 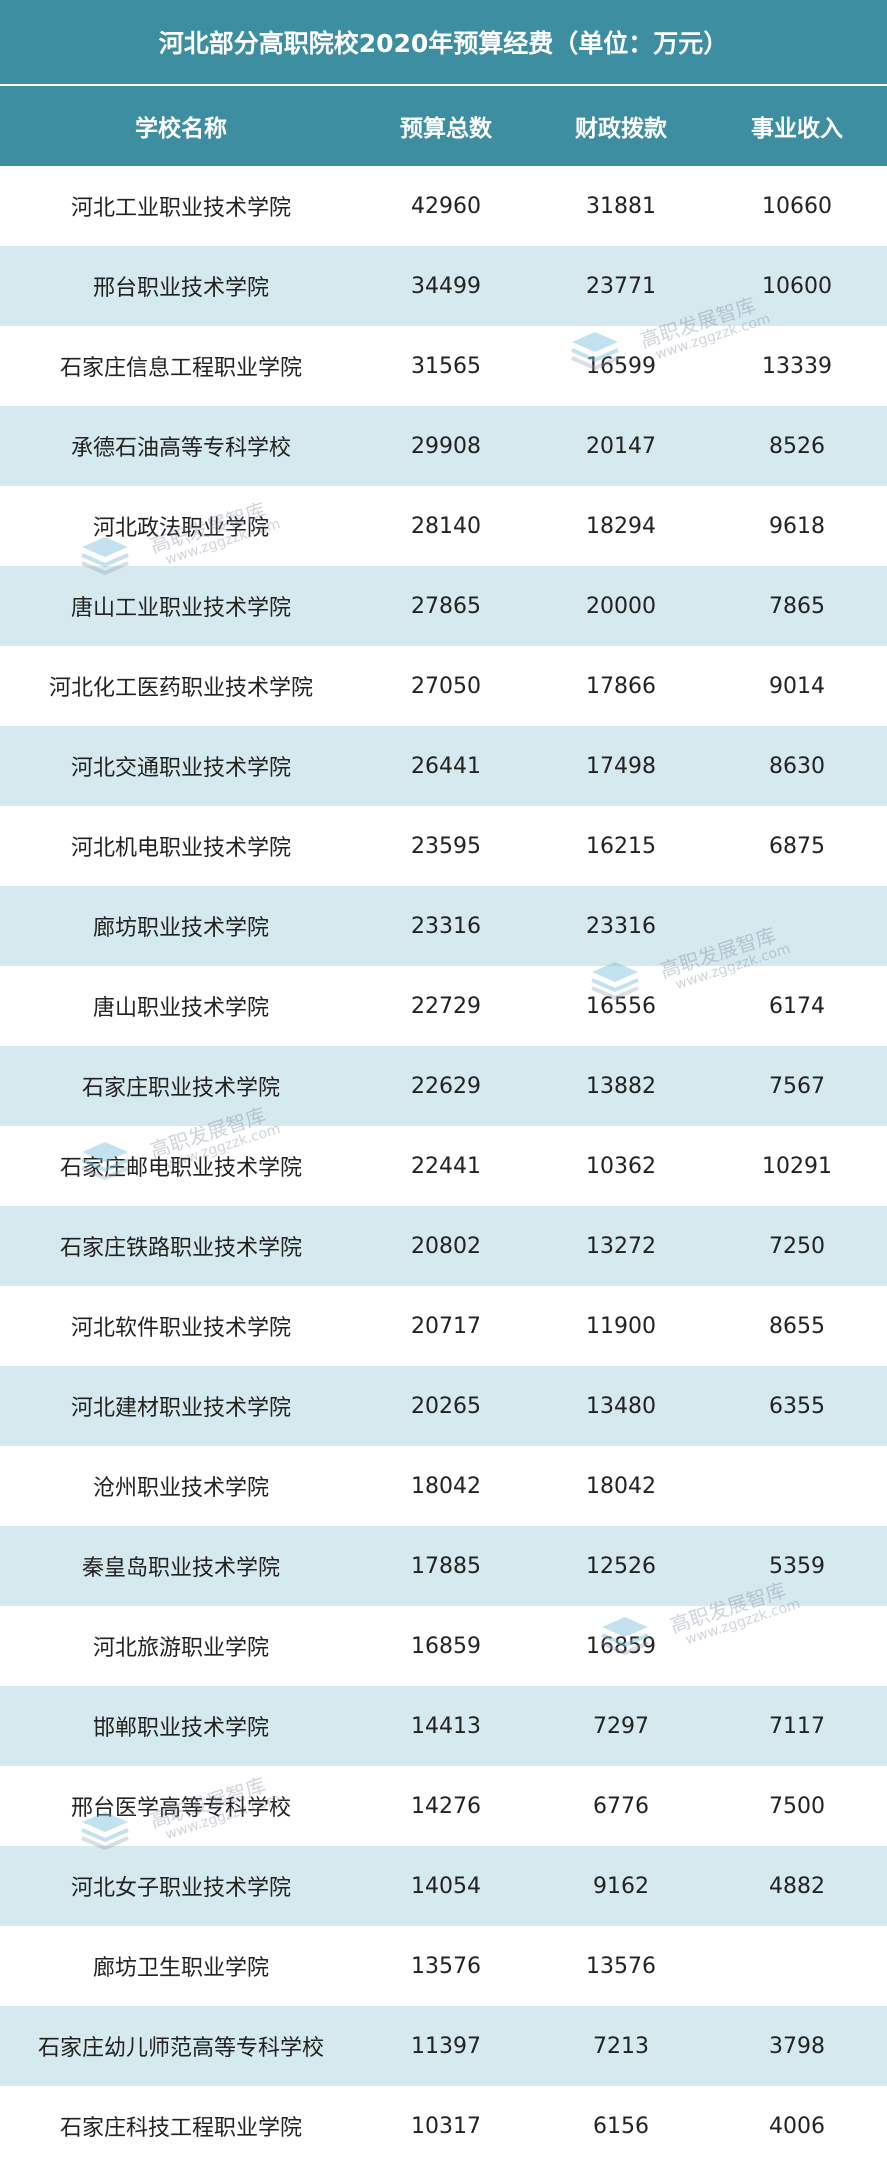 I want to click on table-row: 河北政法职业学院 28140 18294 9618, so click(x=443, y=526).